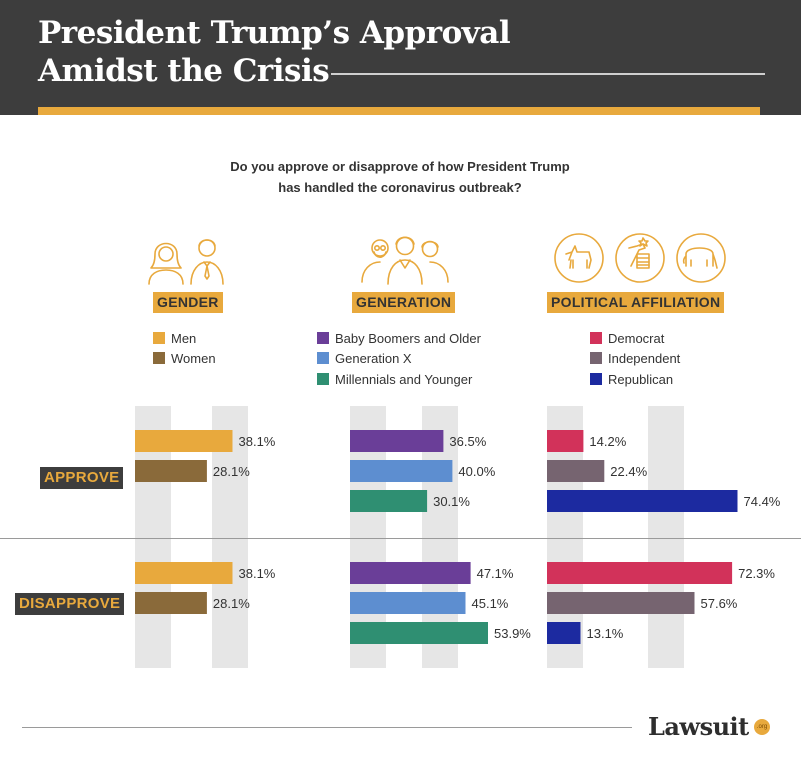 The height and width of the screenshot is (767, 801). I want to click on legend-item-republican: Republican, so click(631, 380).